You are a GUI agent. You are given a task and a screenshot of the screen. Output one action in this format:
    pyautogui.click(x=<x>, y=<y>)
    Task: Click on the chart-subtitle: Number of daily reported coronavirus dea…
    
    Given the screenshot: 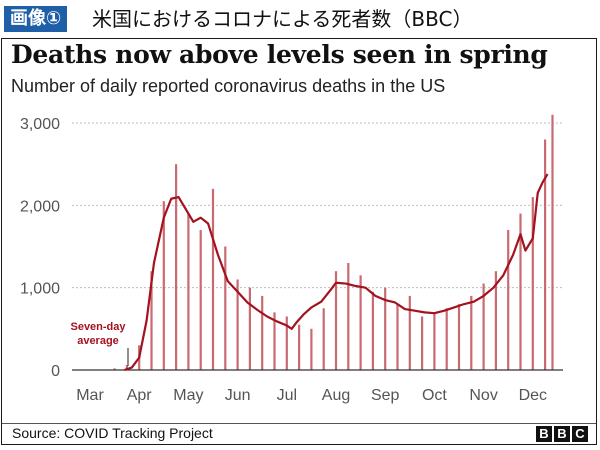 What is the action you would take?
    pyautogui.click(x=228, y=86)
    